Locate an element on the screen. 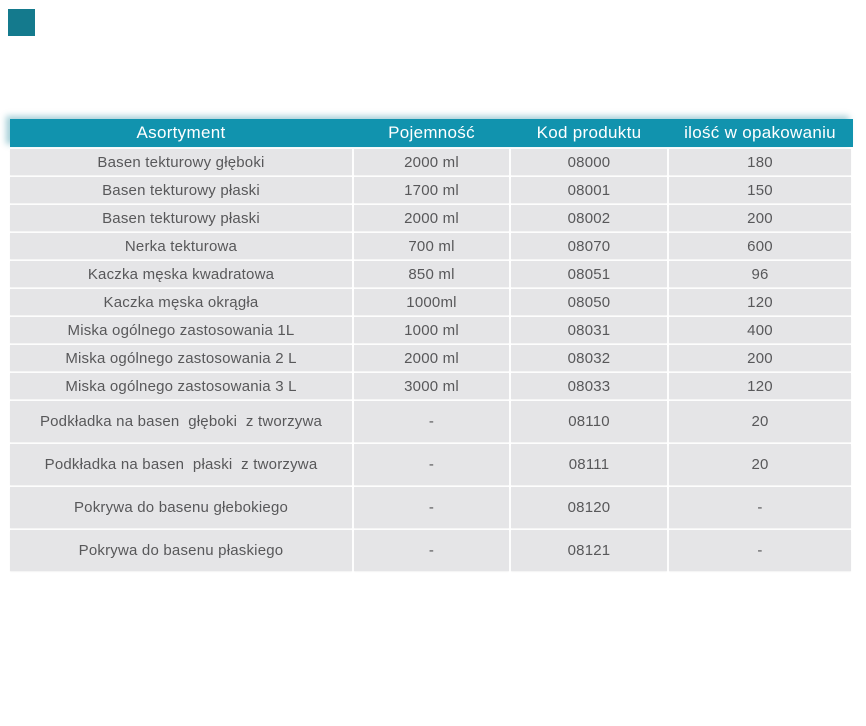 The image size is (866, 726). table-row: Basen tekturowy płaski 2000 ml 08002 200 is located at coordinates (431, 218).